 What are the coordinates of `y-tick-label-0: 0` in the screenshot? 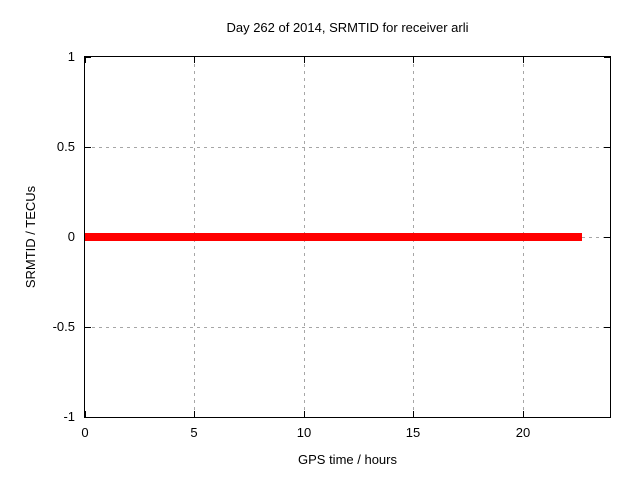 It's located at (71, 236).